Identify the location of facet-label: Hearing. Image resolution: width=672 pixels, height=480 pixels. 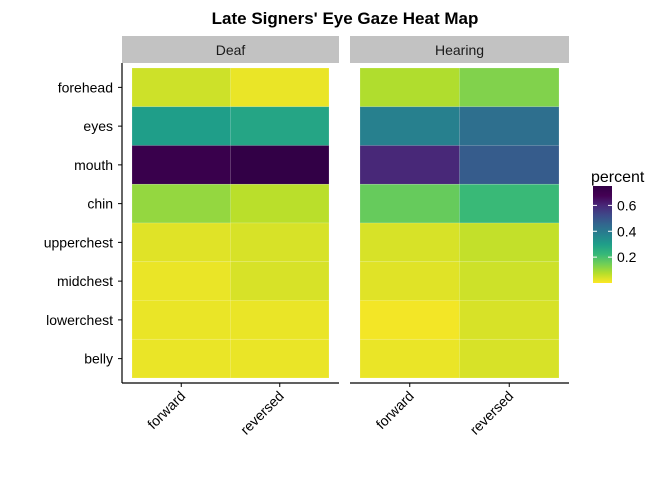
(459, 50).